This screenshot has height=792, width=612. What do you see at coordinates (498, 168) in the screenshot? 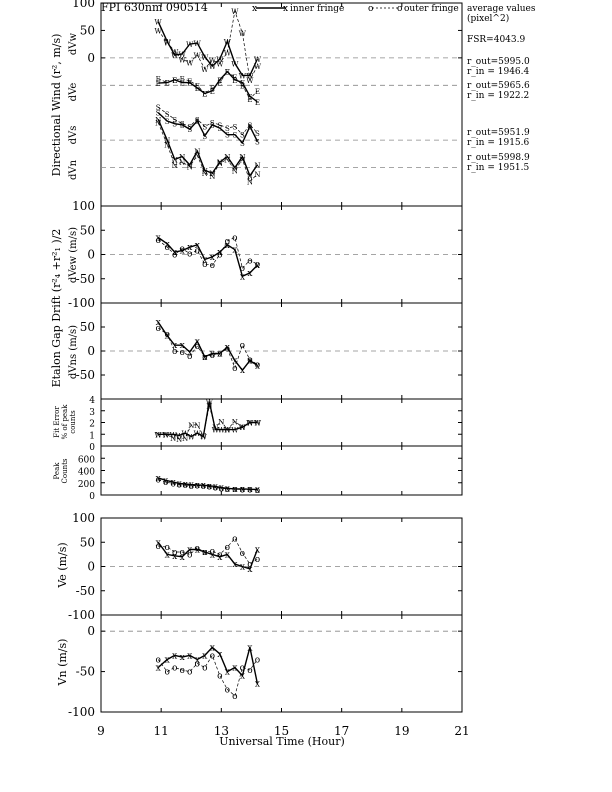
I see `annotation-n-rin: r_in = 1951.5` at bounding box center [498, 168].